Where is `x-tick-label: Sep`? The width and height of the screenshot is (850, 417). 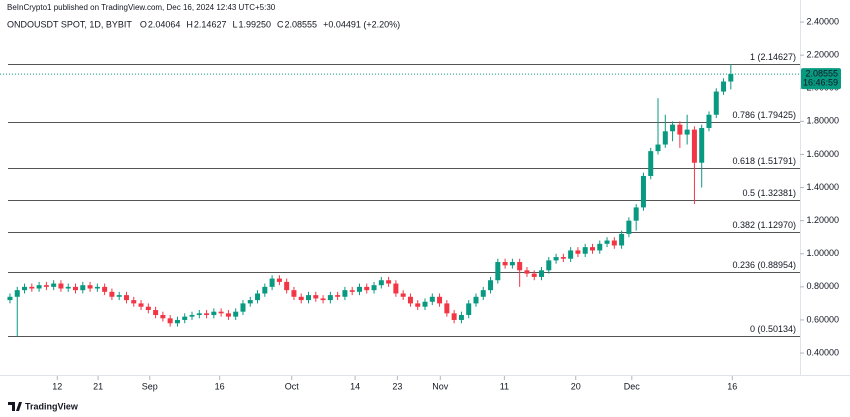 x-tick-label: Sep is located at coordinates (150, 386).